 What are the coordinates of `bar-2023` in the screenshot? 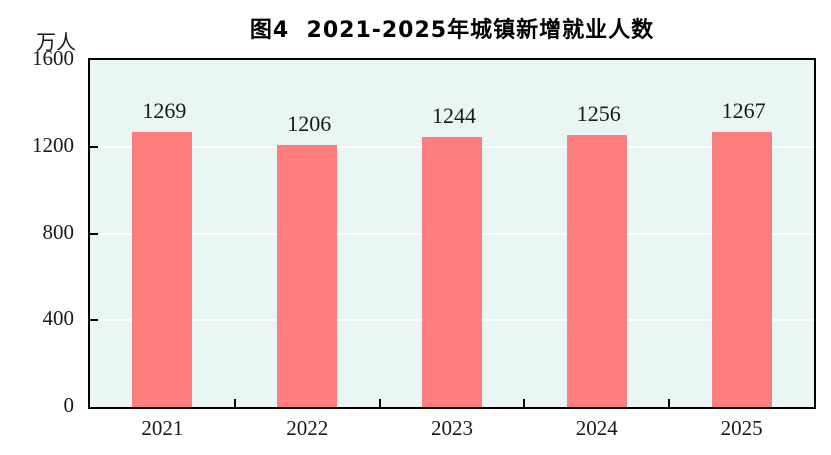 It's located at (452, 272).